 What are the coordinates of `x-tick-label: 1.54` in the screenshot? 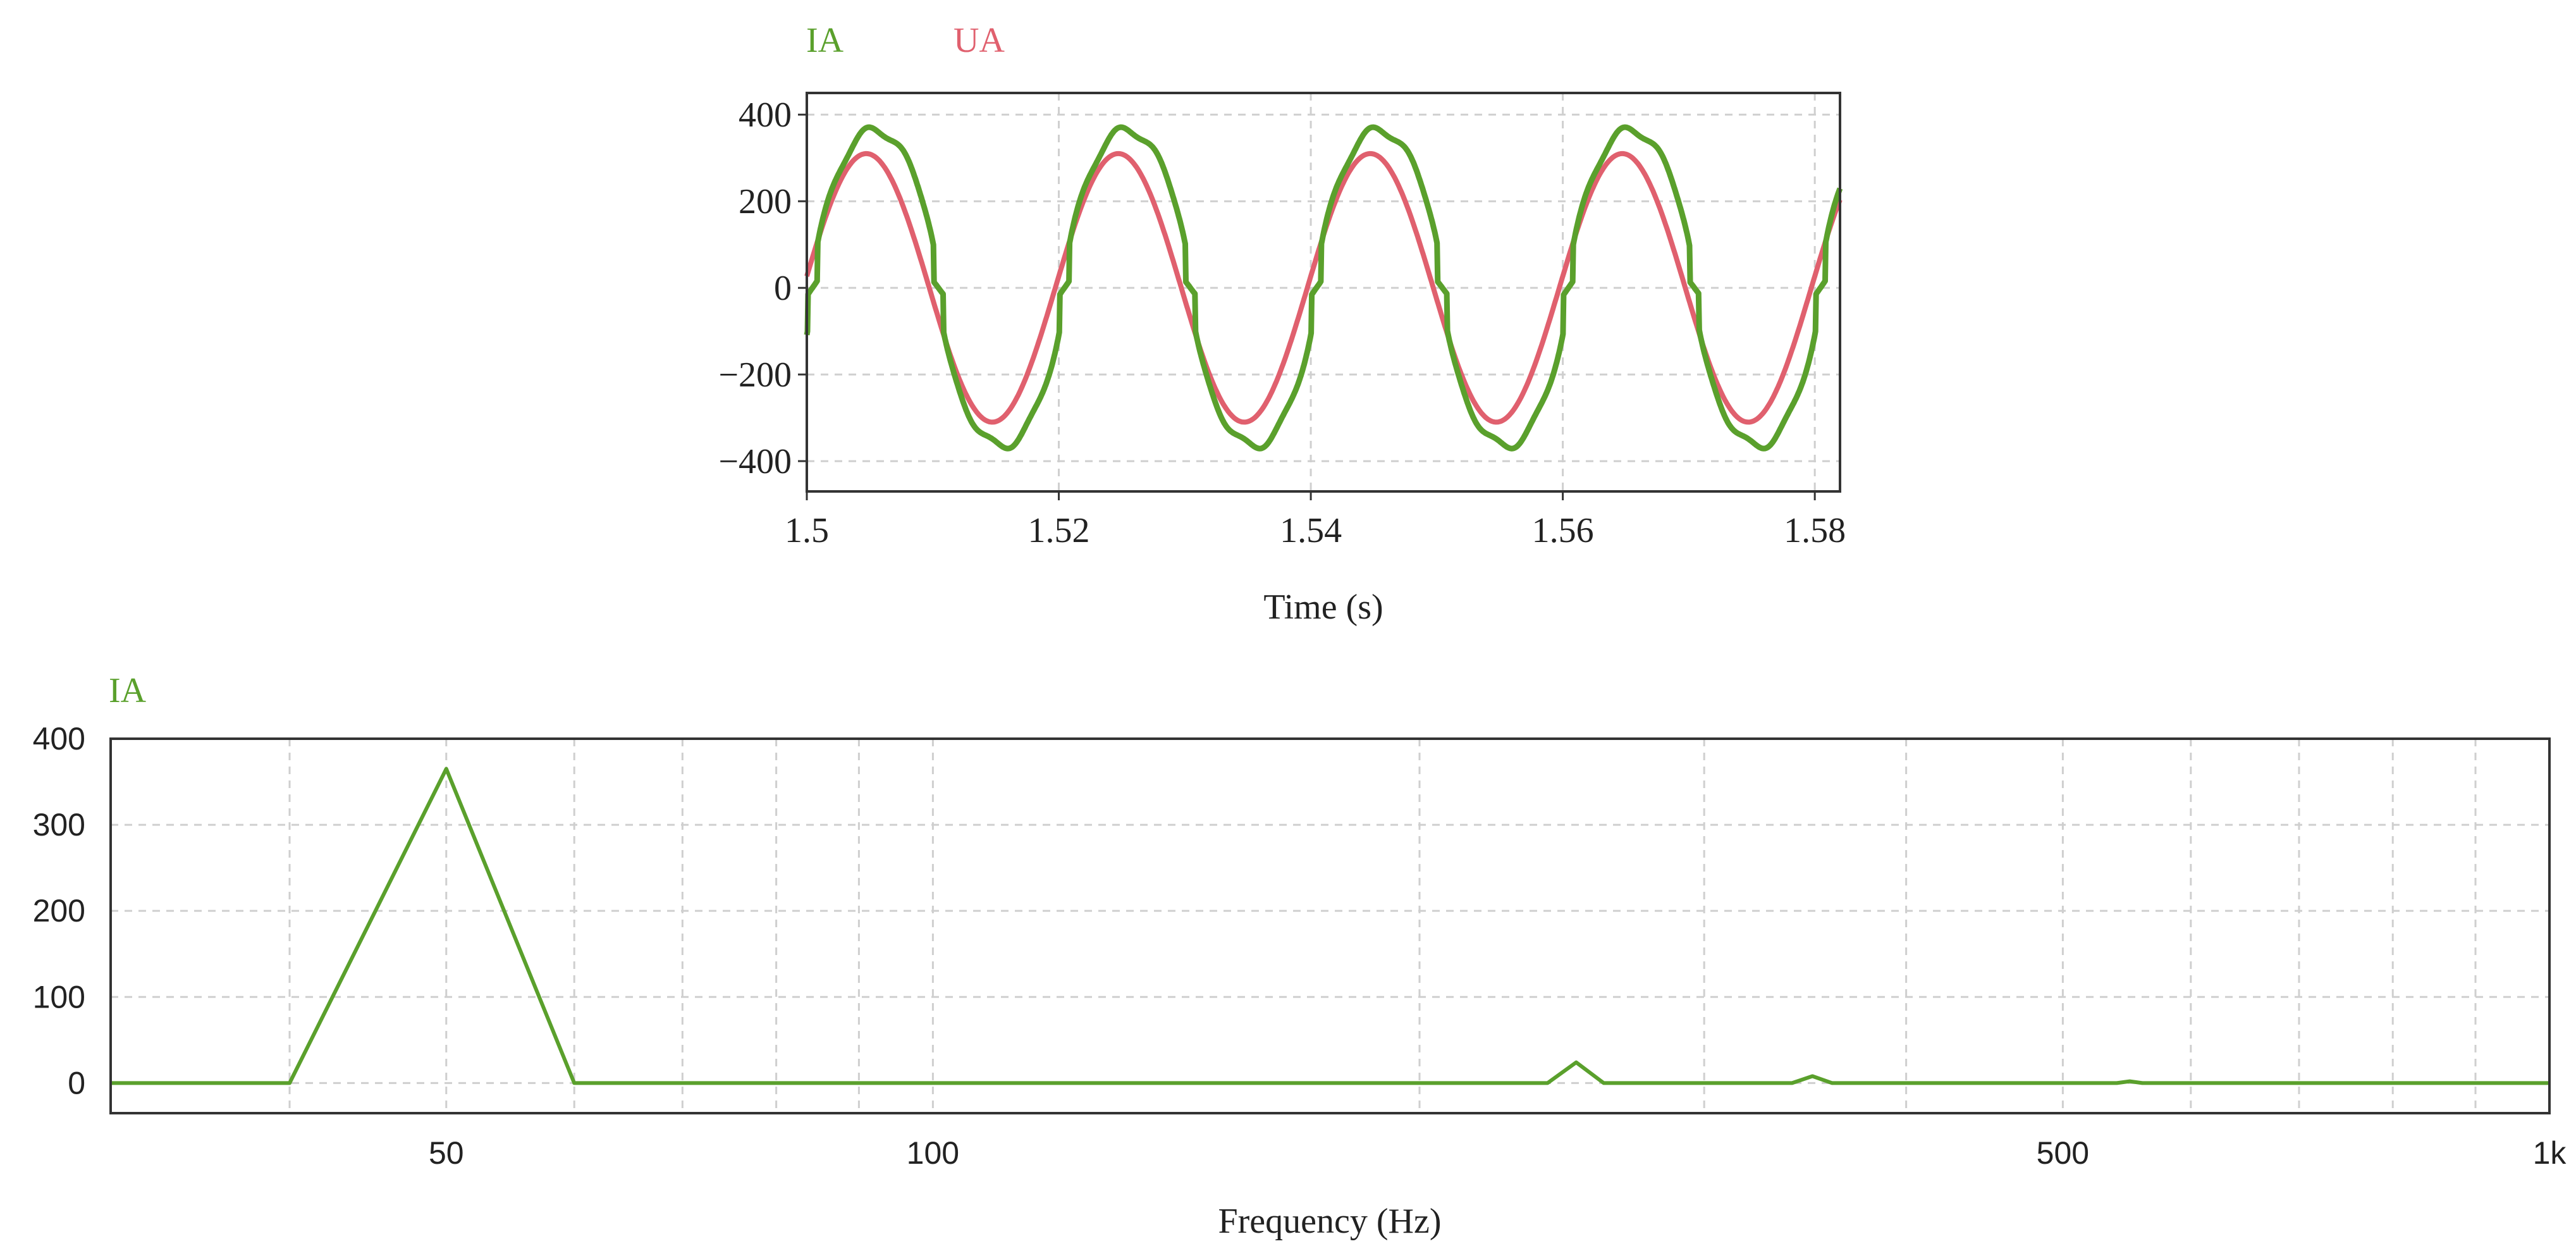 It's located at (1311, 530).